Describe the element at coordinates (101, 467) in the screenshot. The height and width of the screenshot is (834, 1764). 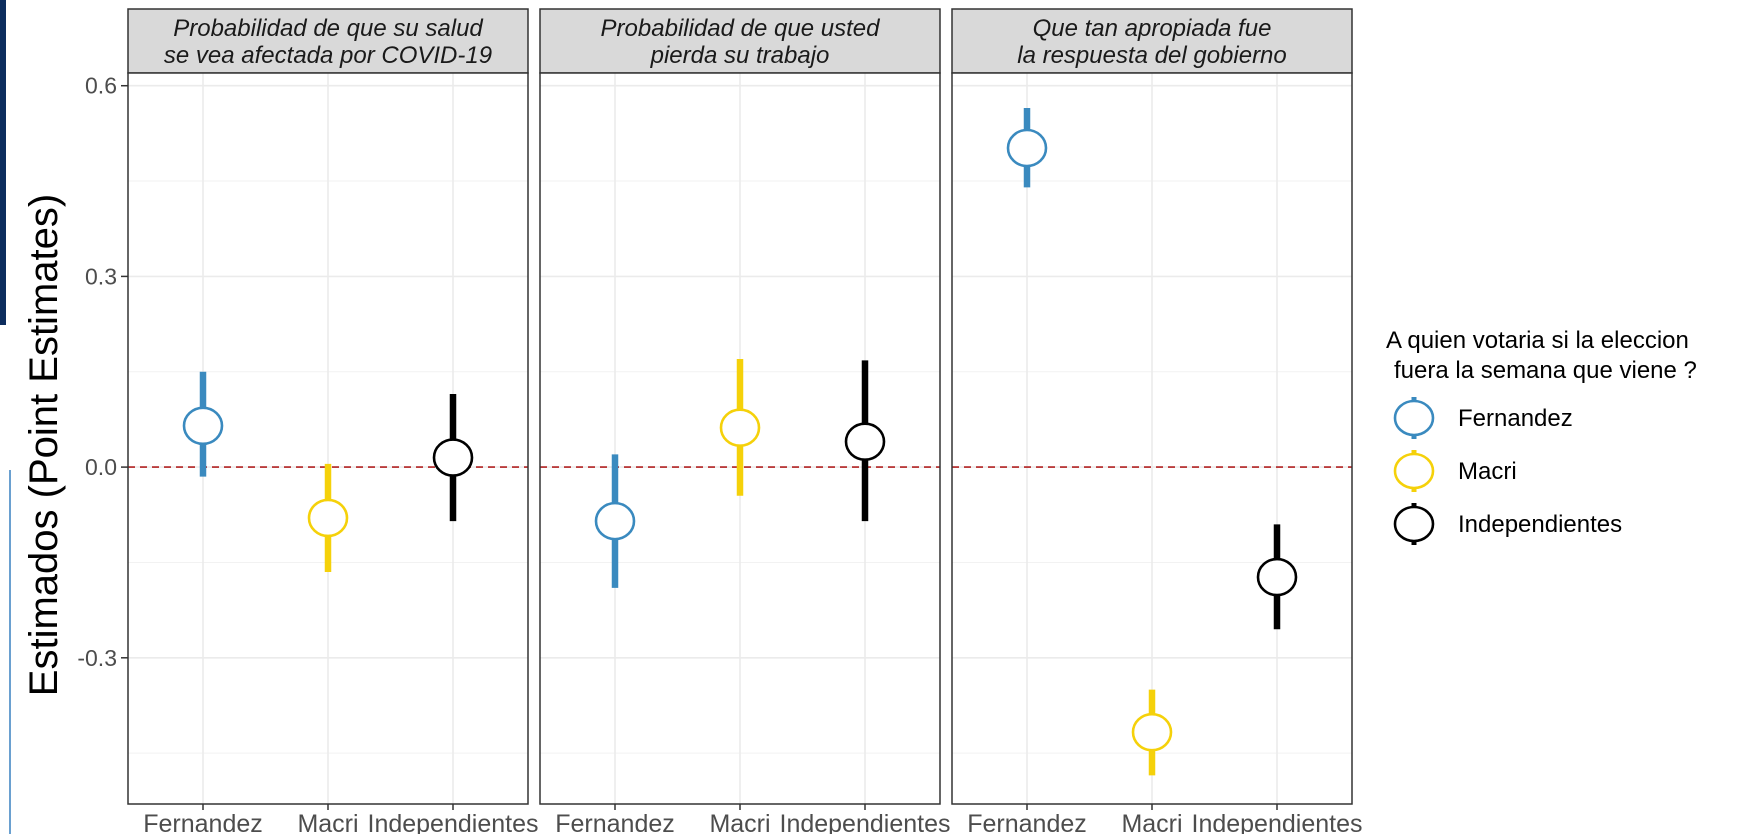
I see `y-tick-label: 0.0` at that location.